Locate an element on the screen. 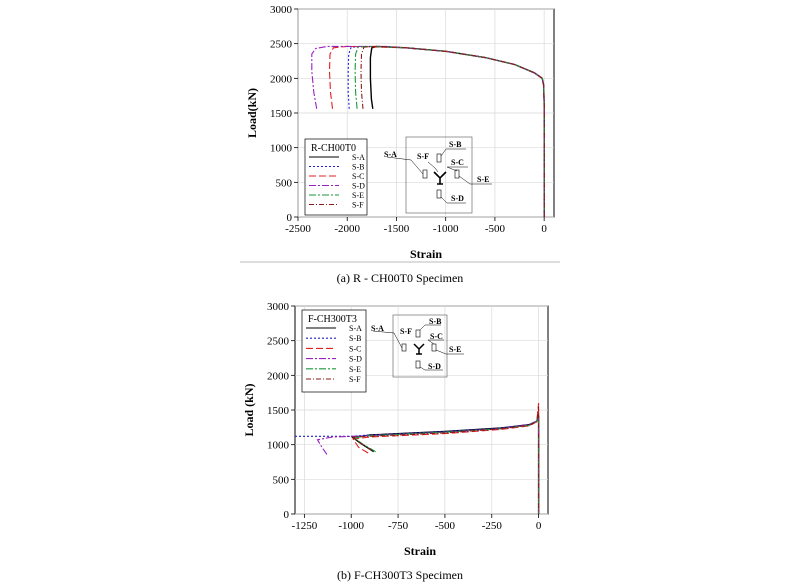 This screenshot has height=584, width=800. chart-b-legend-title: F-CH300T3 is located at coordinates (332, 319).